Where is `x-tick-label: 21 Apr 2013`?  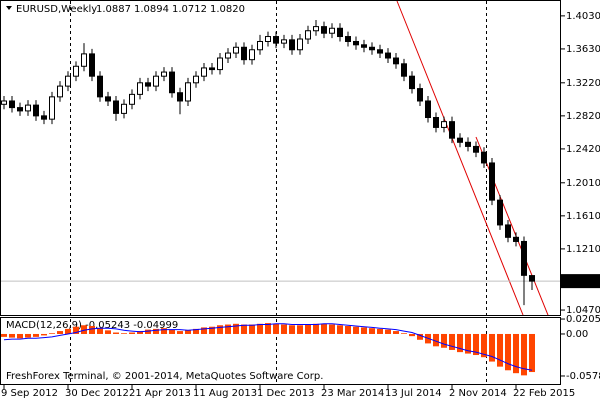
x-tick-label: 21 Apr 2013 is located at coordinates (160, 393).